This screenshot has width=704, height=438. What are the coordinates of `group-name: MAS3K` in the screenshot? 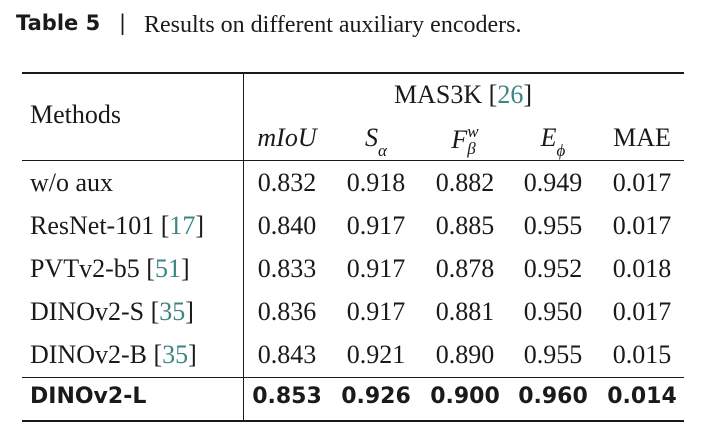 It's located at (438, 94).